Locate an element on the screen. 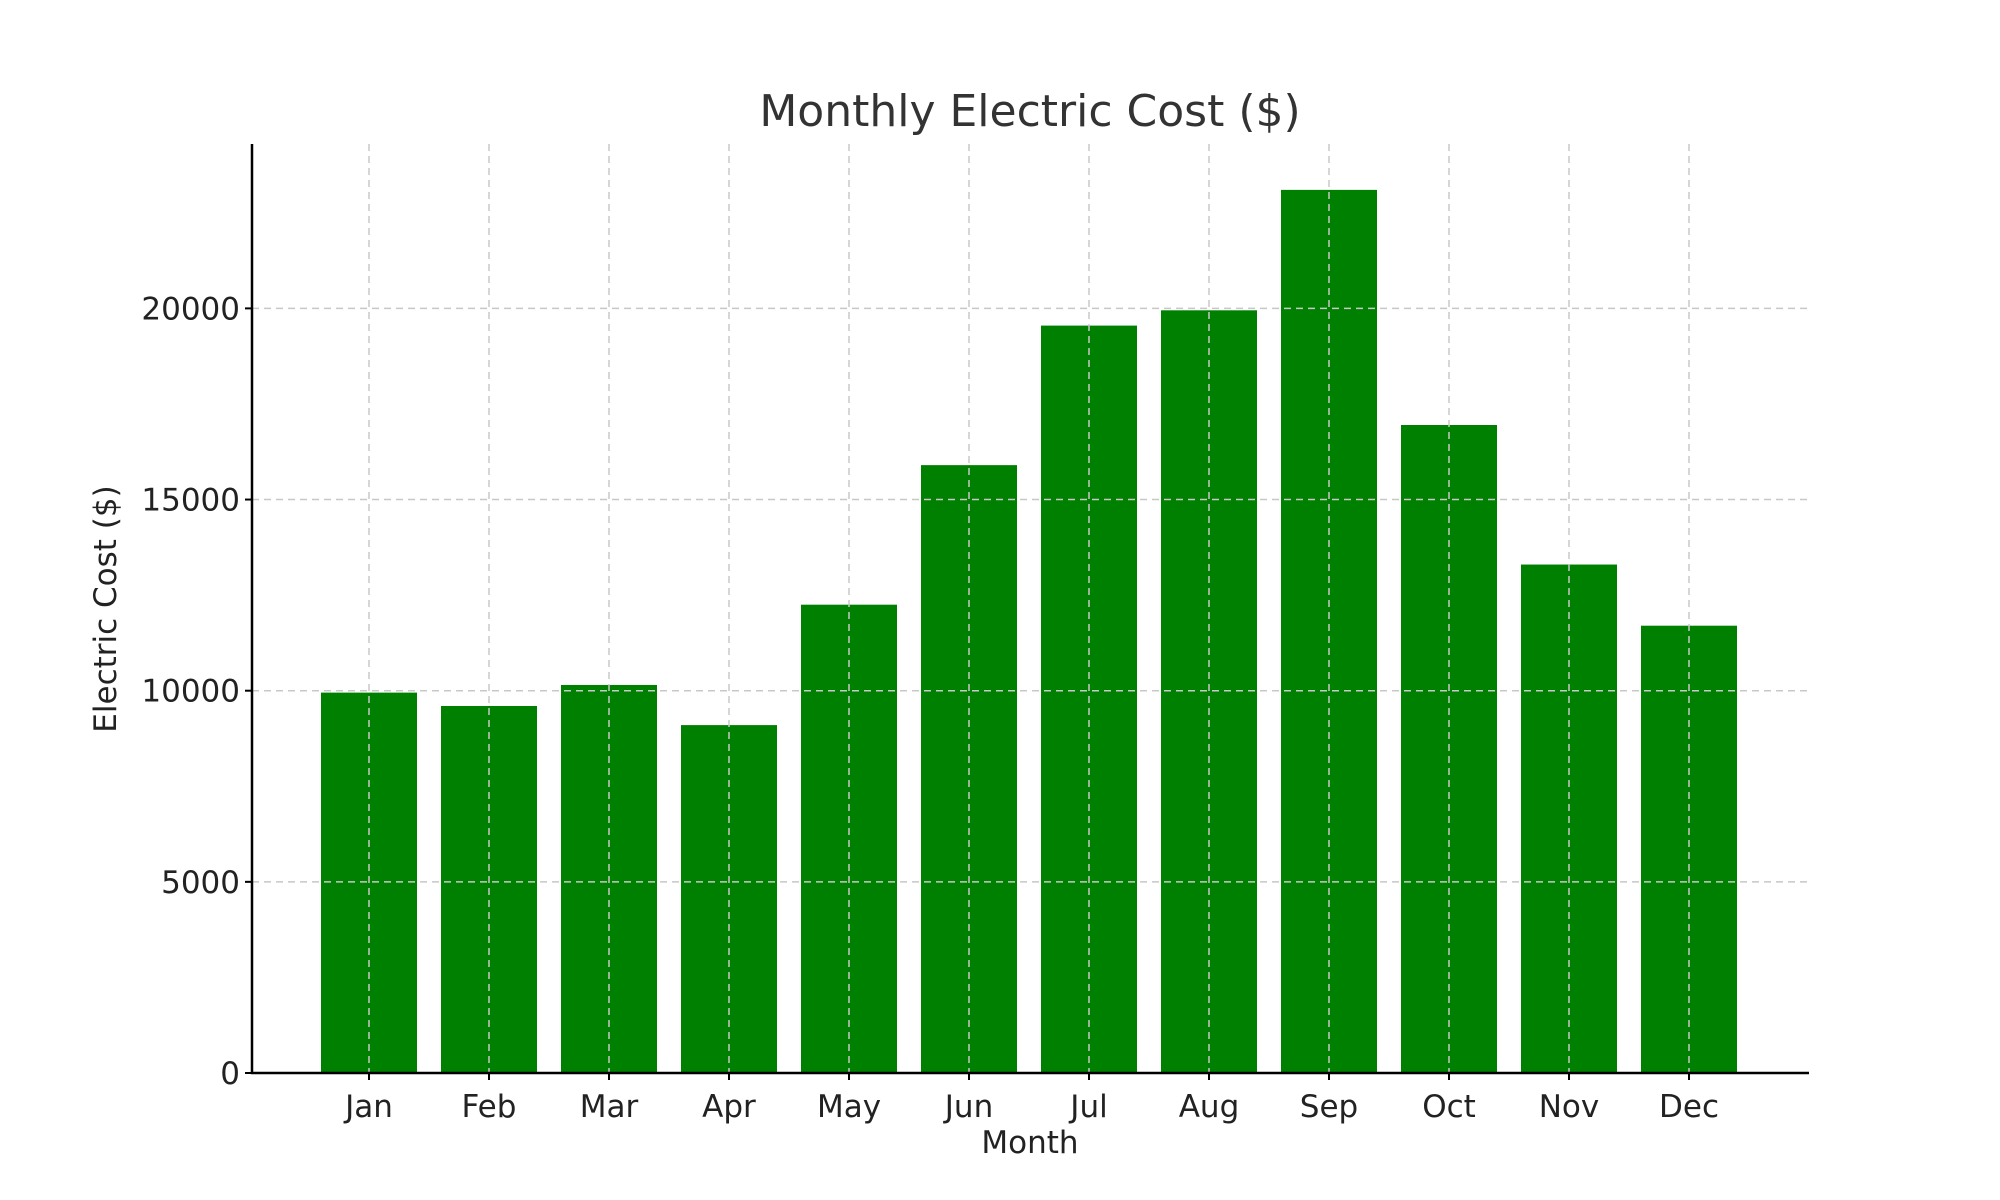  y-tick-label: 15000 is located at coordinates (190, 501).